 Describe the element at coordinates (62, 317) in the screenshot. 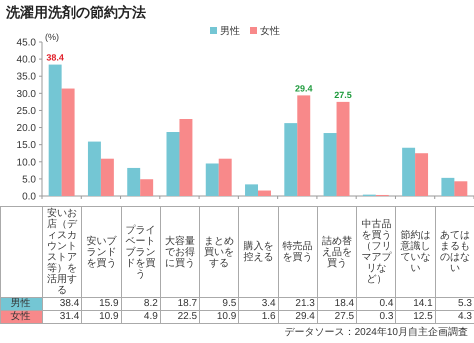

I see `data-label: 31.4` at that location.